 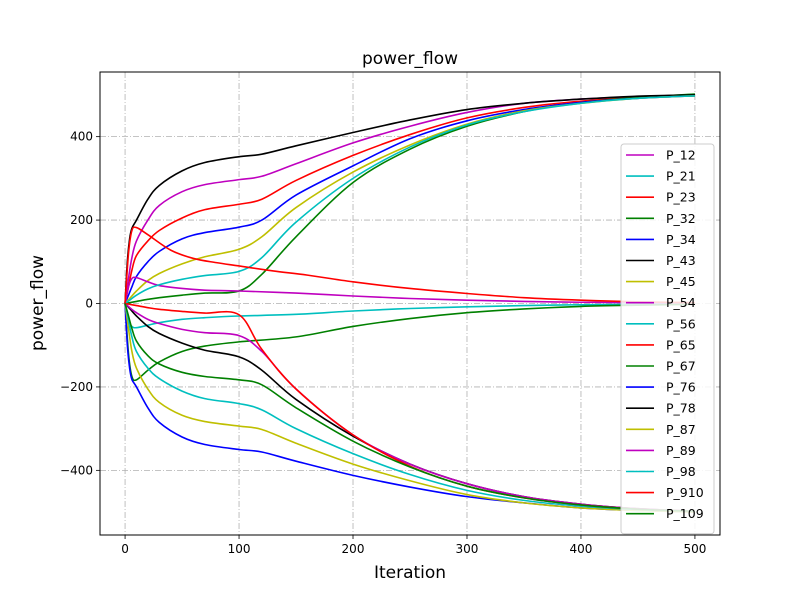 What do you see at coordinates (681, 281) in the screenshot?
I see `legend-label: P_45` at bounding box center [681, 281].